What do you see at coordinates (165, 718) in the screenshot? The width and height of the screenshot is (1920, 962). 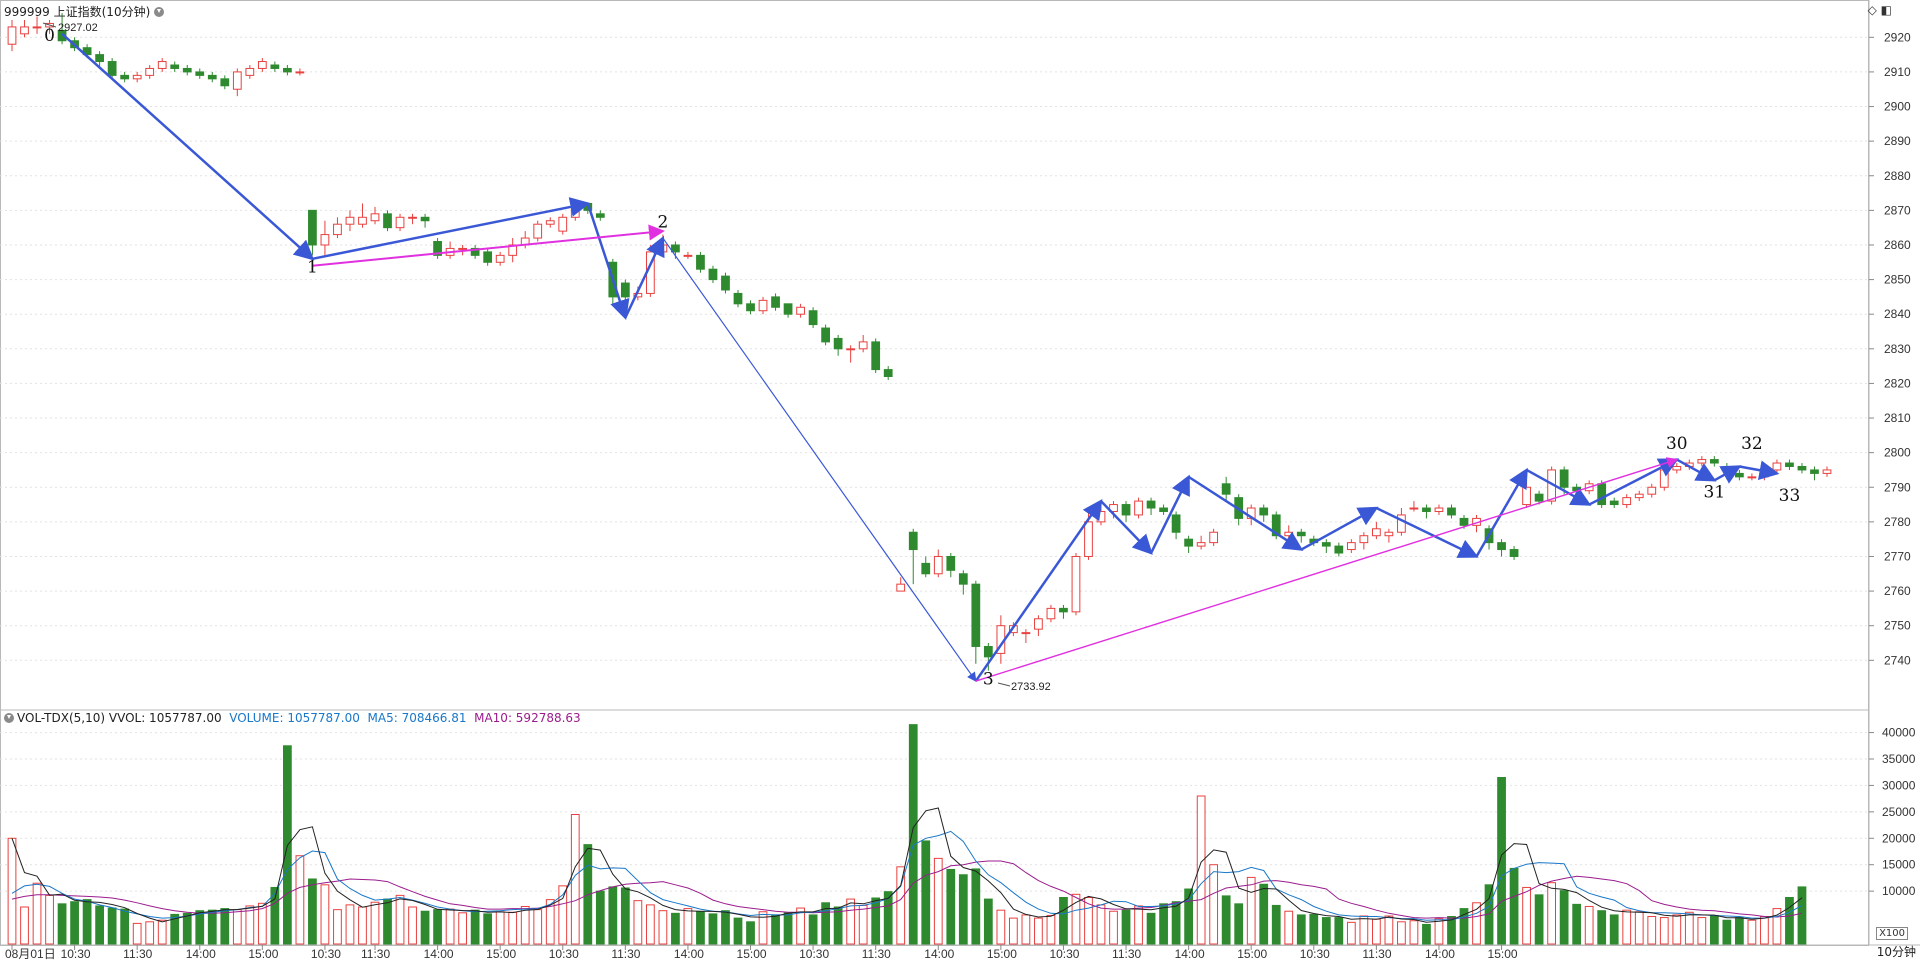 I see `vvol-value: VVOL: 1057787.00` at bounding box center [165, 718].